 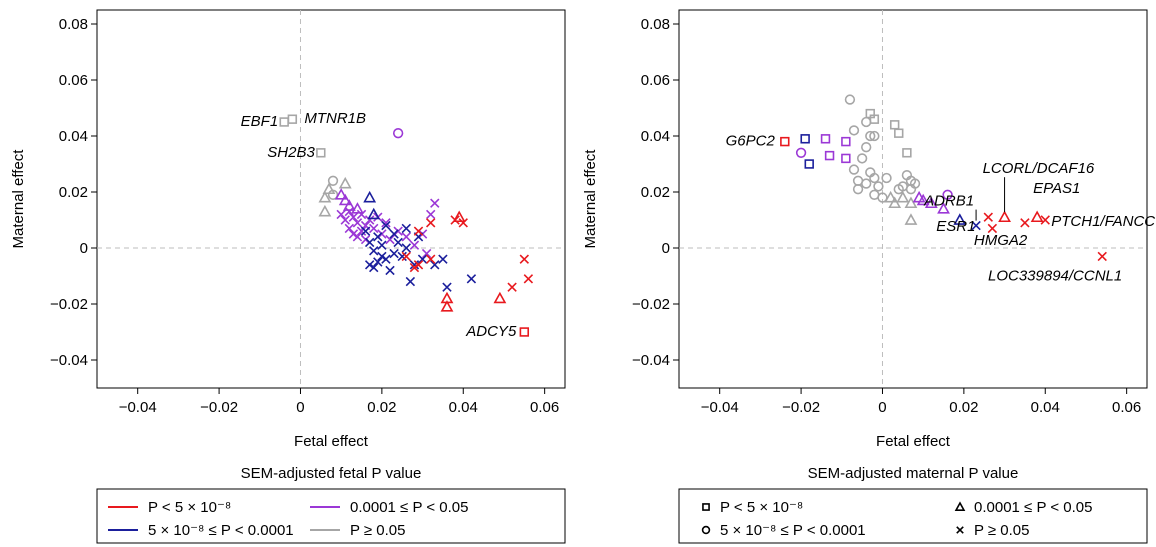 What do you see at coordinates (18, 199) in the screenshot?
I see `left-y-axis-label: Maternal effect` at bounding box center [18, 199].